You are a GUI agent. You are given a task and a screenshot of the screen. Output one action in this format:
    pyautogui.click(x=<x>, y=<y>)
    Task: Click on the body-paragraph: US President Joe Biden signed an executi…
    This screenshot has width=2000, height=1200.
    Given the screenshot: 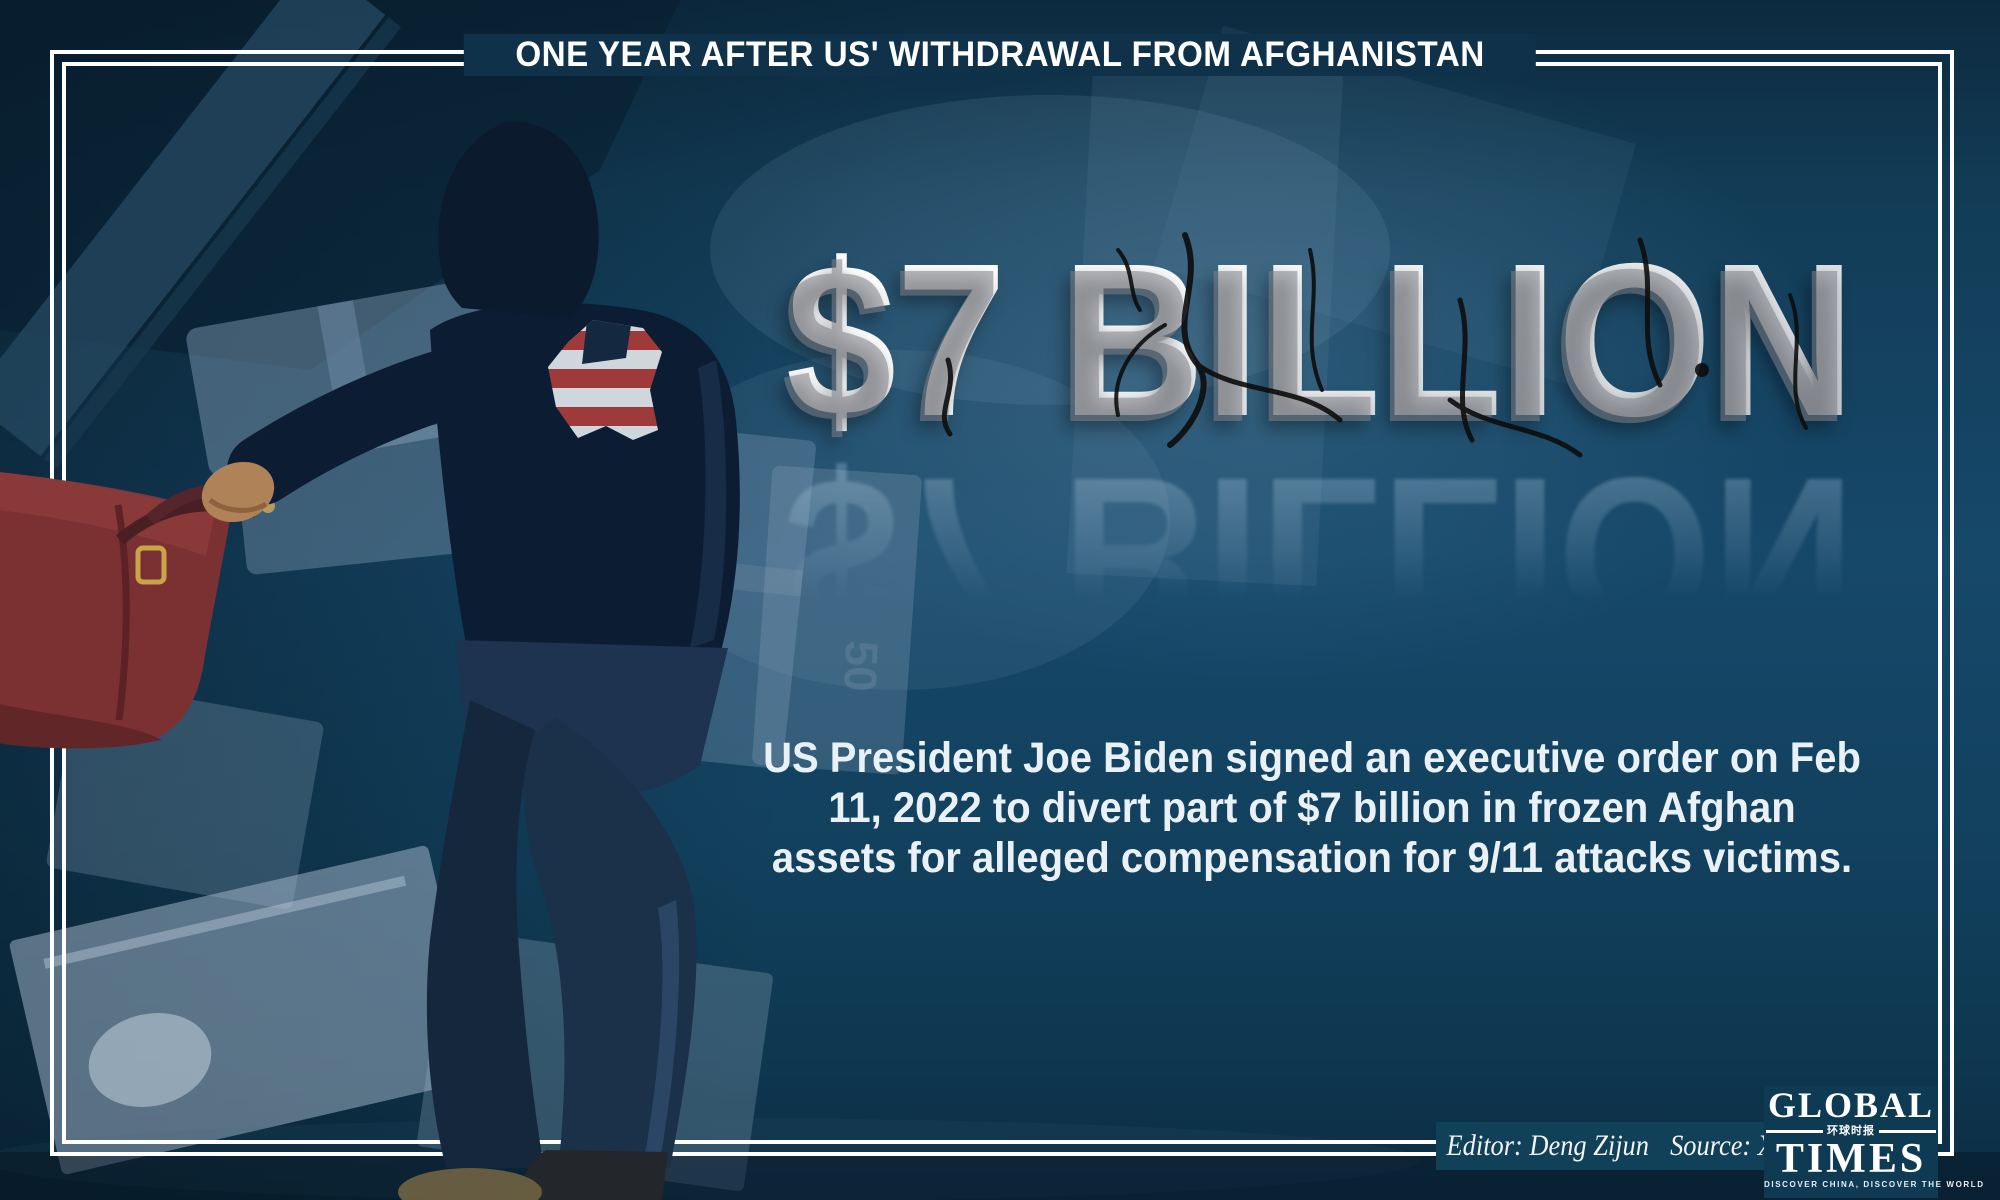 What is the action you would take?
    pyautogui.click(x=1312, y=808)
    